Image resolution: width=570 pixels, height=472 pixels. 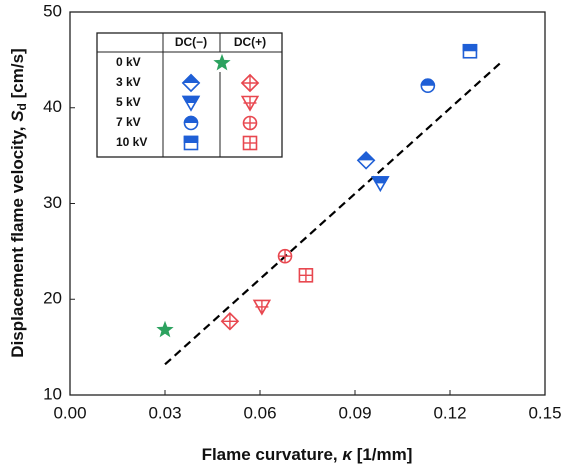 I want to click on legend-row-label: 0 kV, so click(x=128, y=62).